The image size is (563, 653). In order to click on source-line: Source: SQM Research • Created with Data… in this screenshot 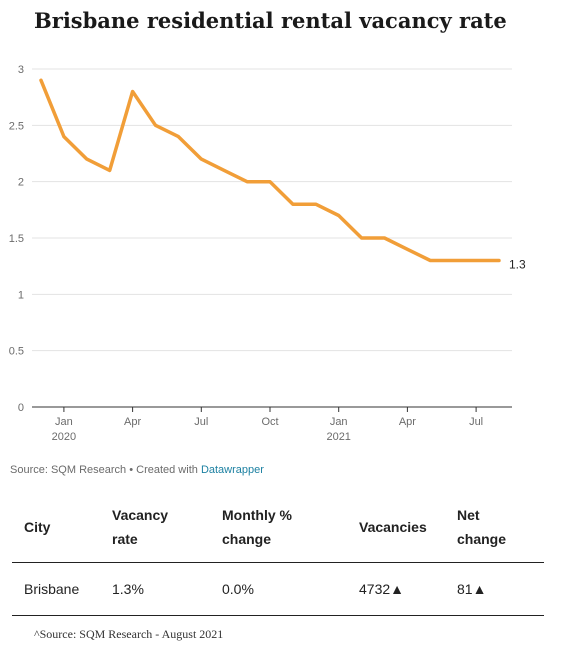, I will do `click(137, 470)`.